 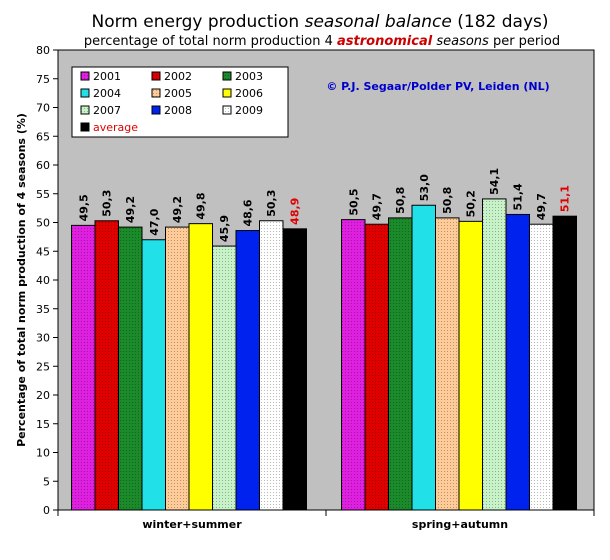 I want to click on legend-swatch-2005, so click(x=156, y=93).